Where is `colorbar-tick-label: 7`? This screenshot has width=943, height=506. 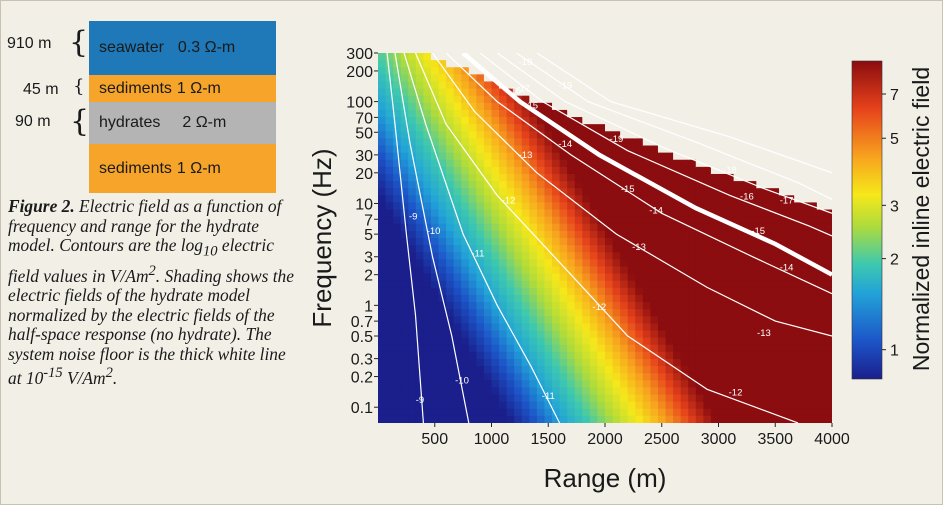
colorbar-tick-label: 7 is located at coordinates (894, 95).